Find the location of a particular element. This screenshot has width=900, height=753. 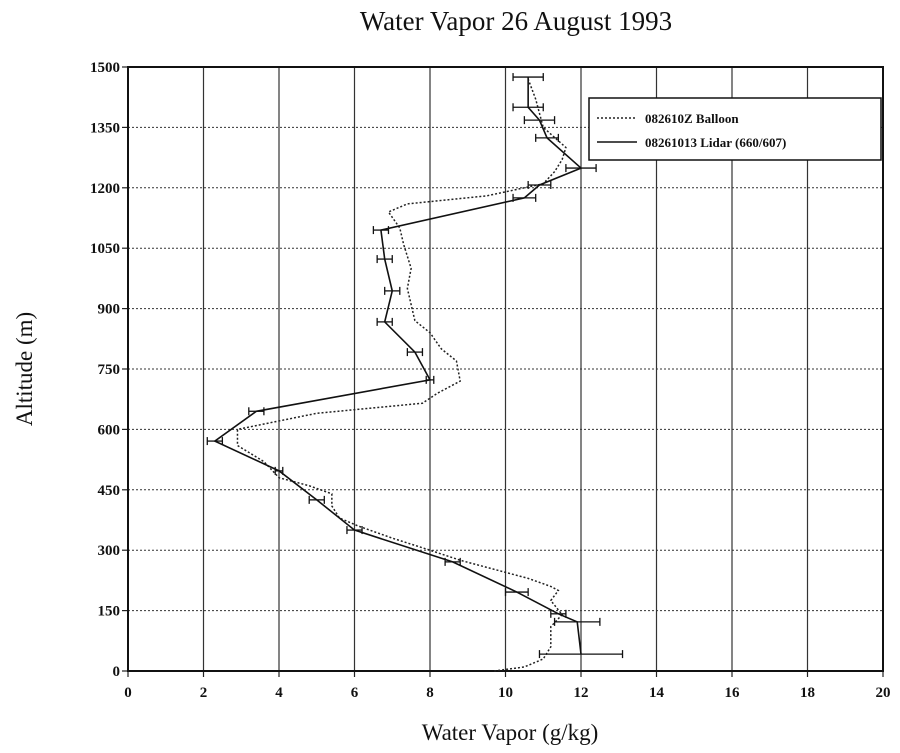

y-axis-label: Altitude (m) is located at coordinates (24, 369).